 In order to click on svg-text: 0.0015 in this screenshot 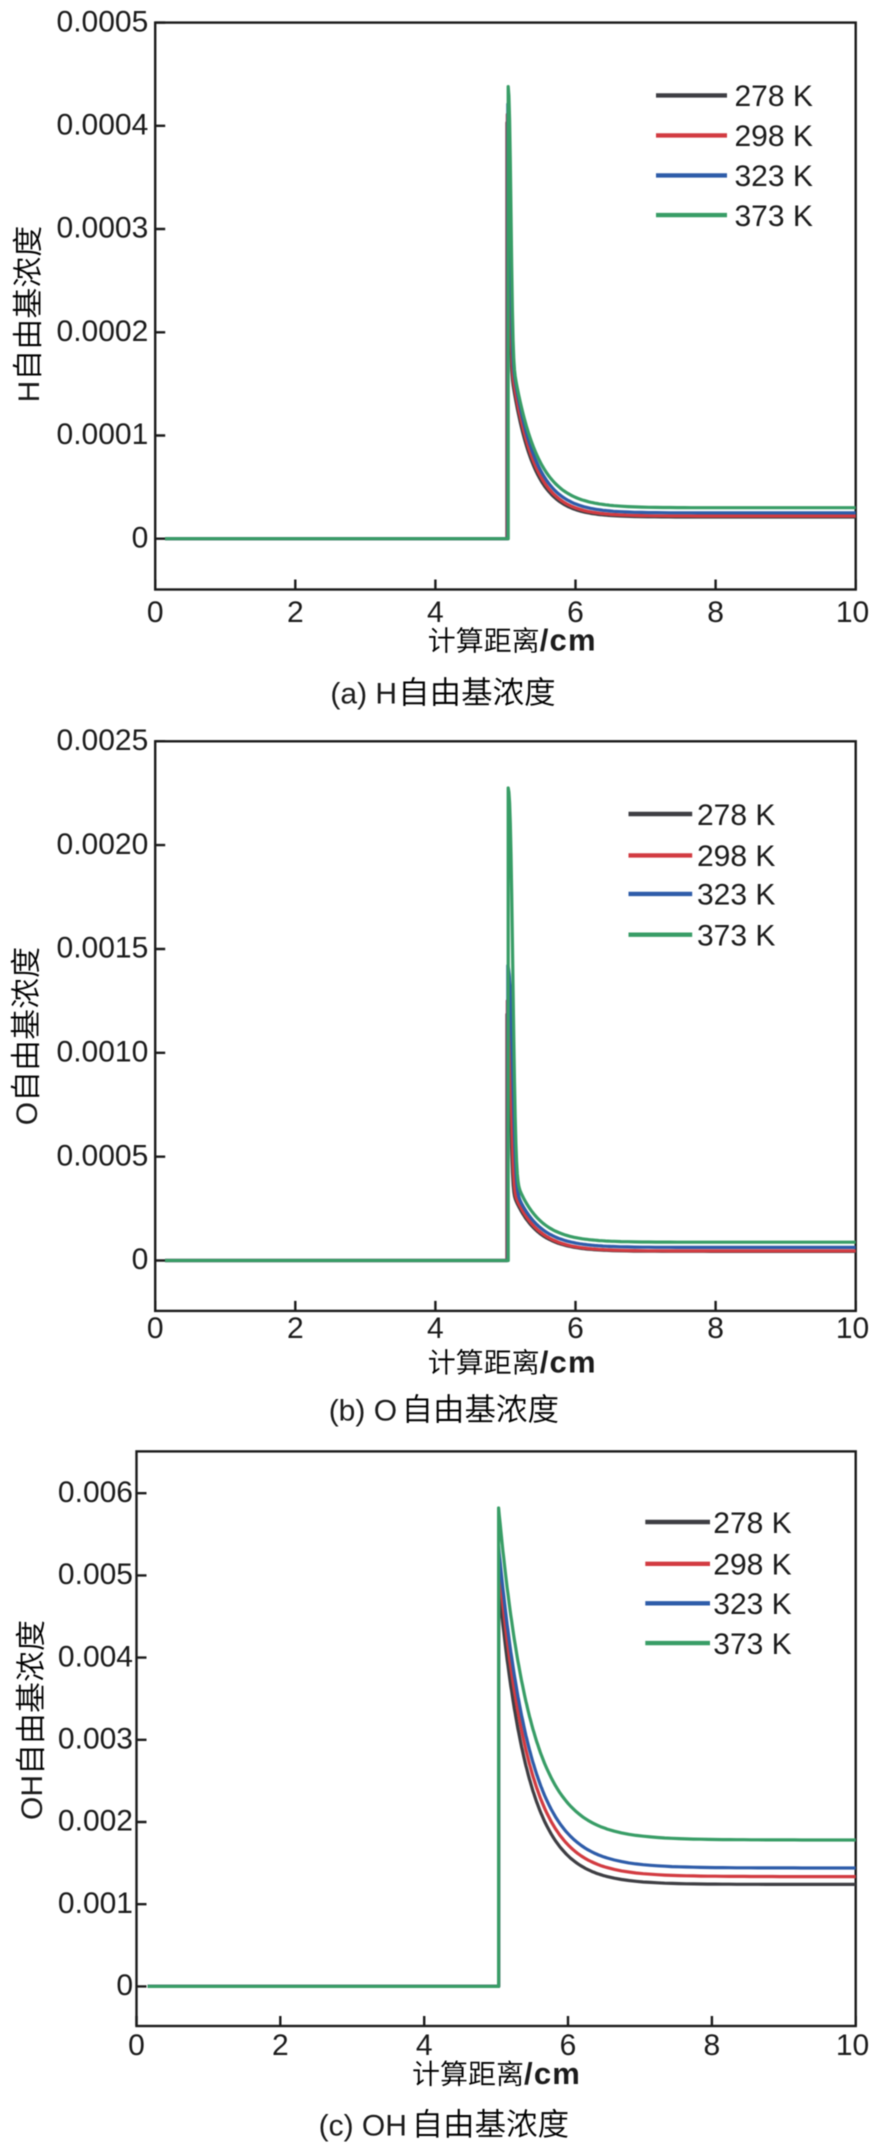, I will do `click(103, 948)`.